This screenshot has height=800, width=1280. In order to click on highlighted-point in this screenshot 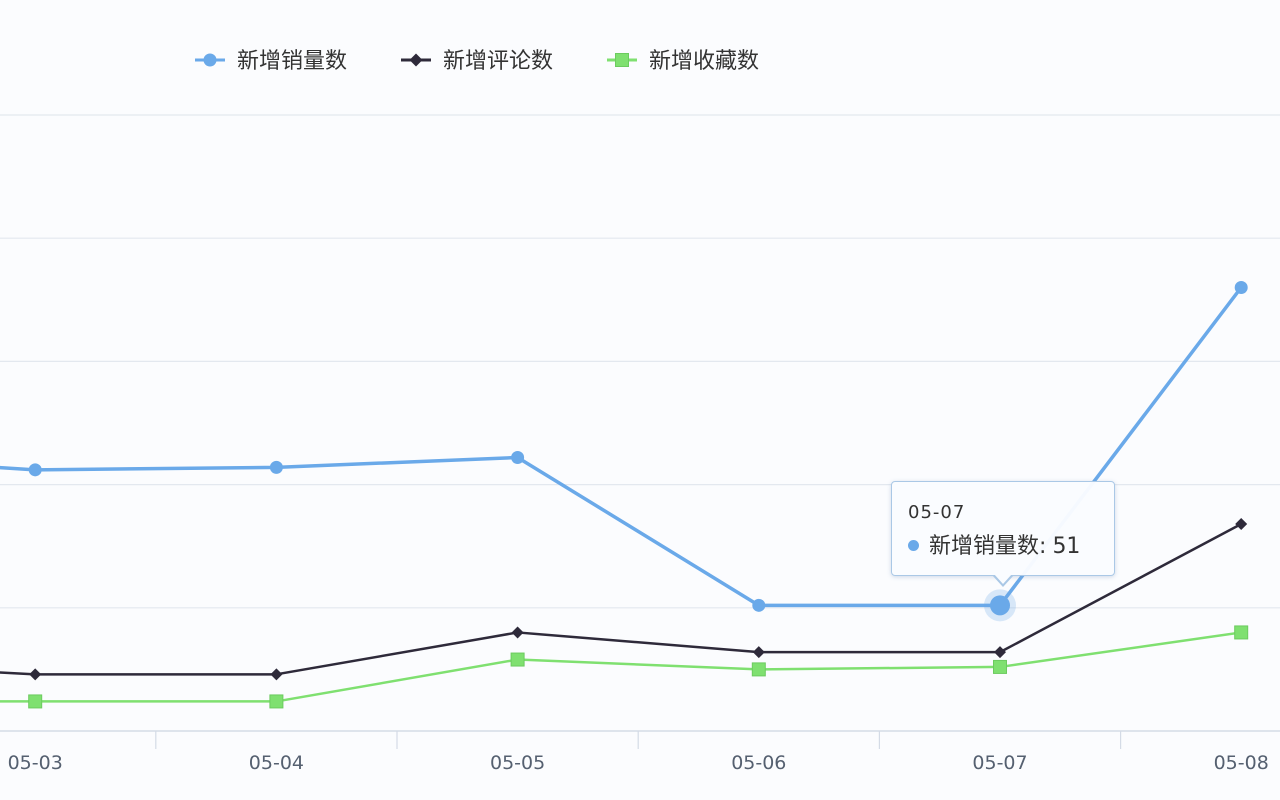, I will do `click(1000, 605)`.